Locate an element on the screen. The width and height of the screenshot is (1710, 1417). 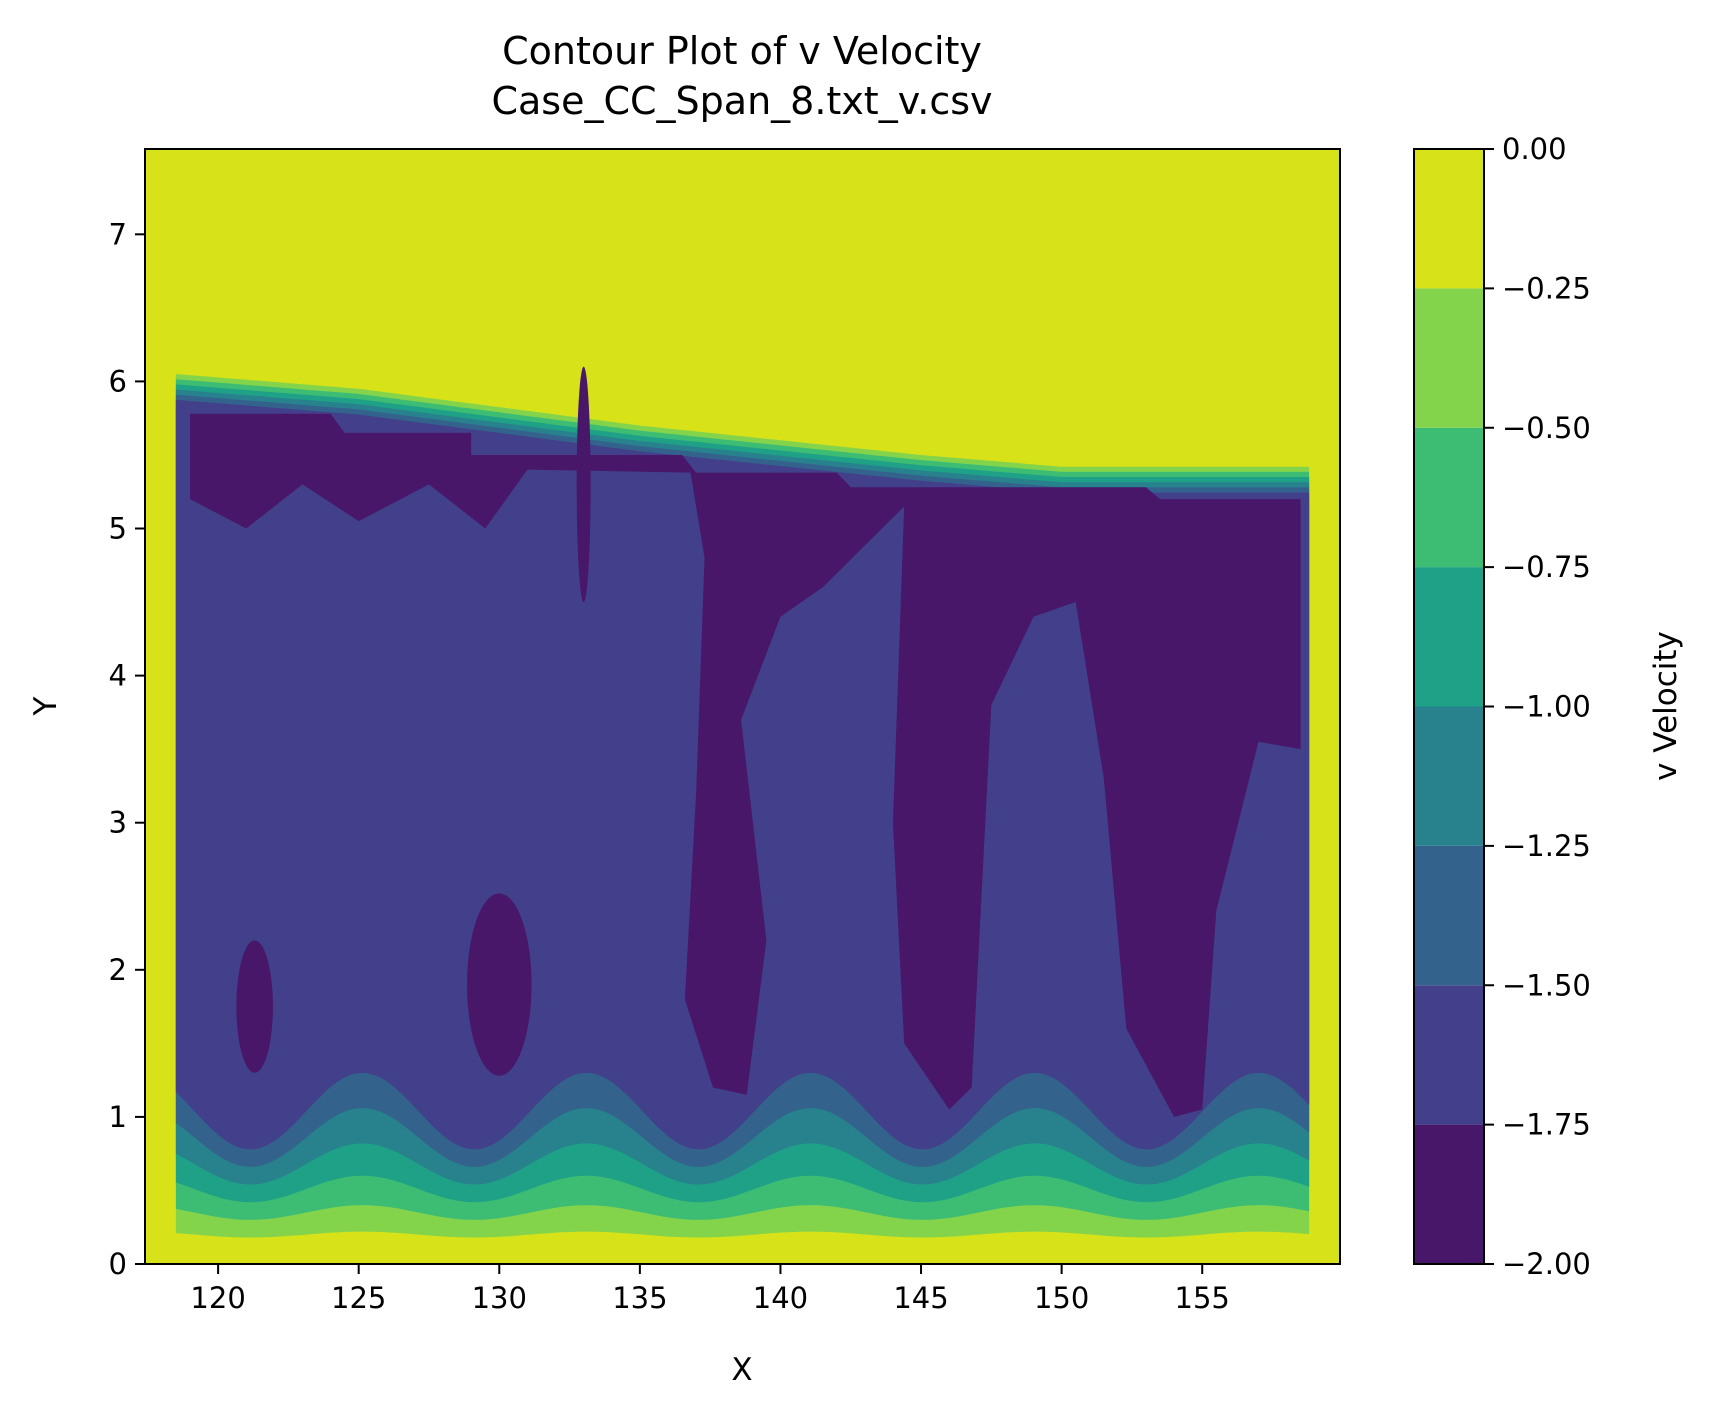
x-tick-label: 120 is located at coordinates (217, 1298).